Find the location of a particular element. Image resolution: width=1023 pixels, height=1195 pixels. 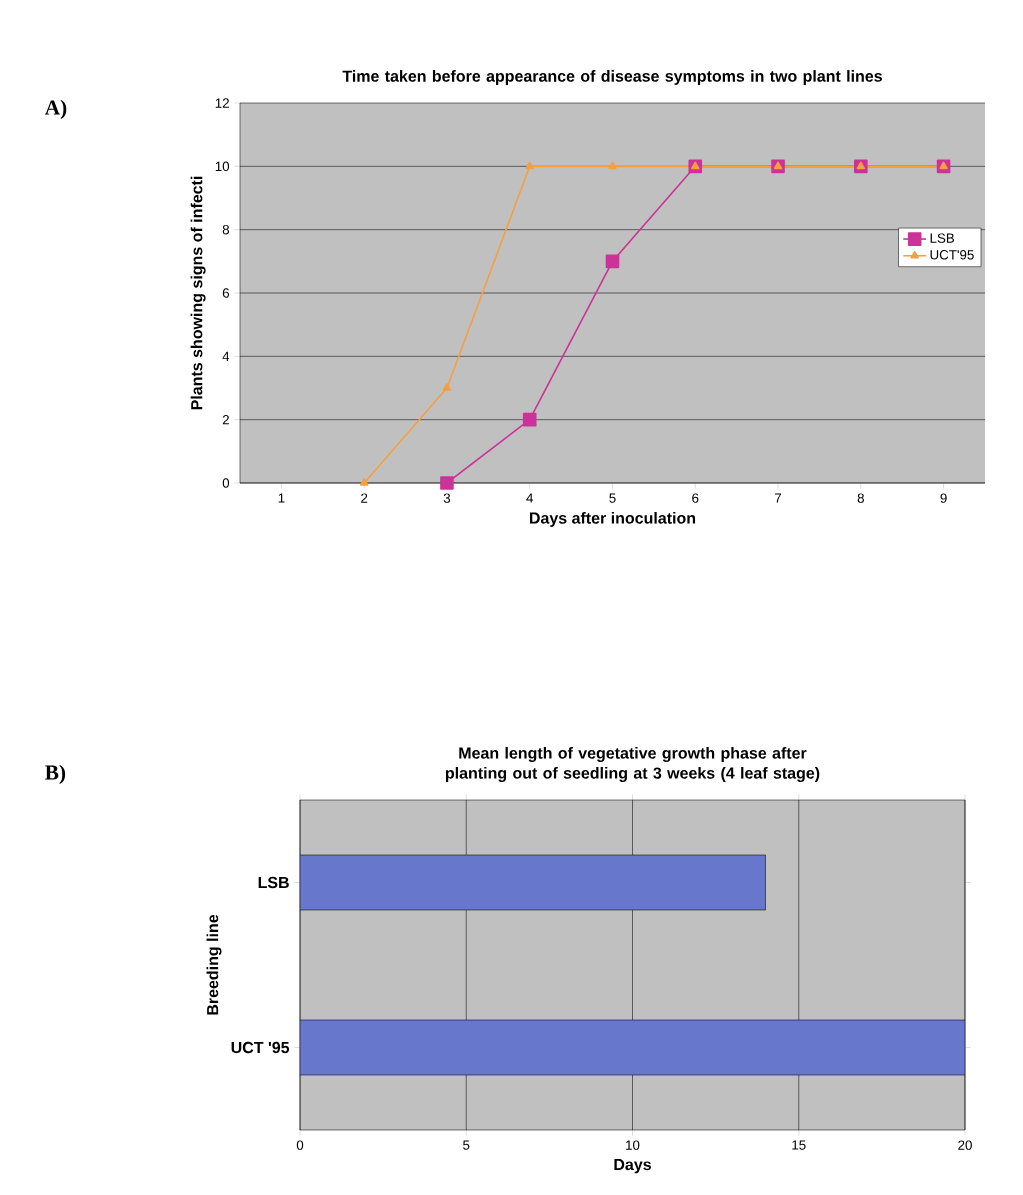

x-axis-title: Days is located at coordinates (632, 1166).